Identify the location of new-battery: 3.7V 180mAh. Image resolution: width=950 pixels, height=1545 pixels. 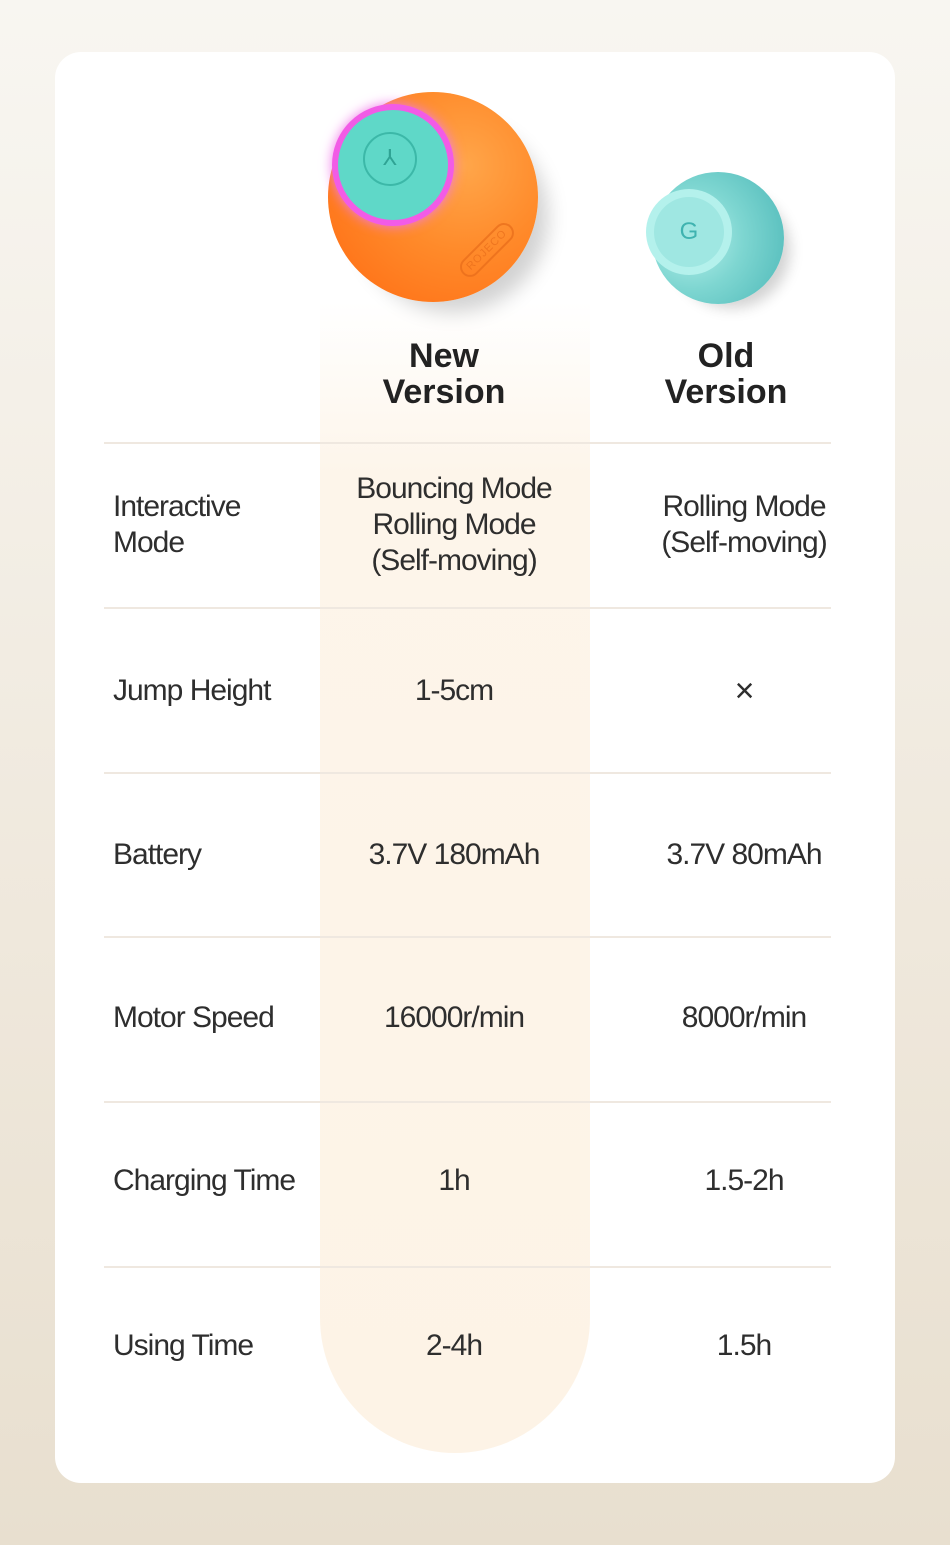
(454, 854).